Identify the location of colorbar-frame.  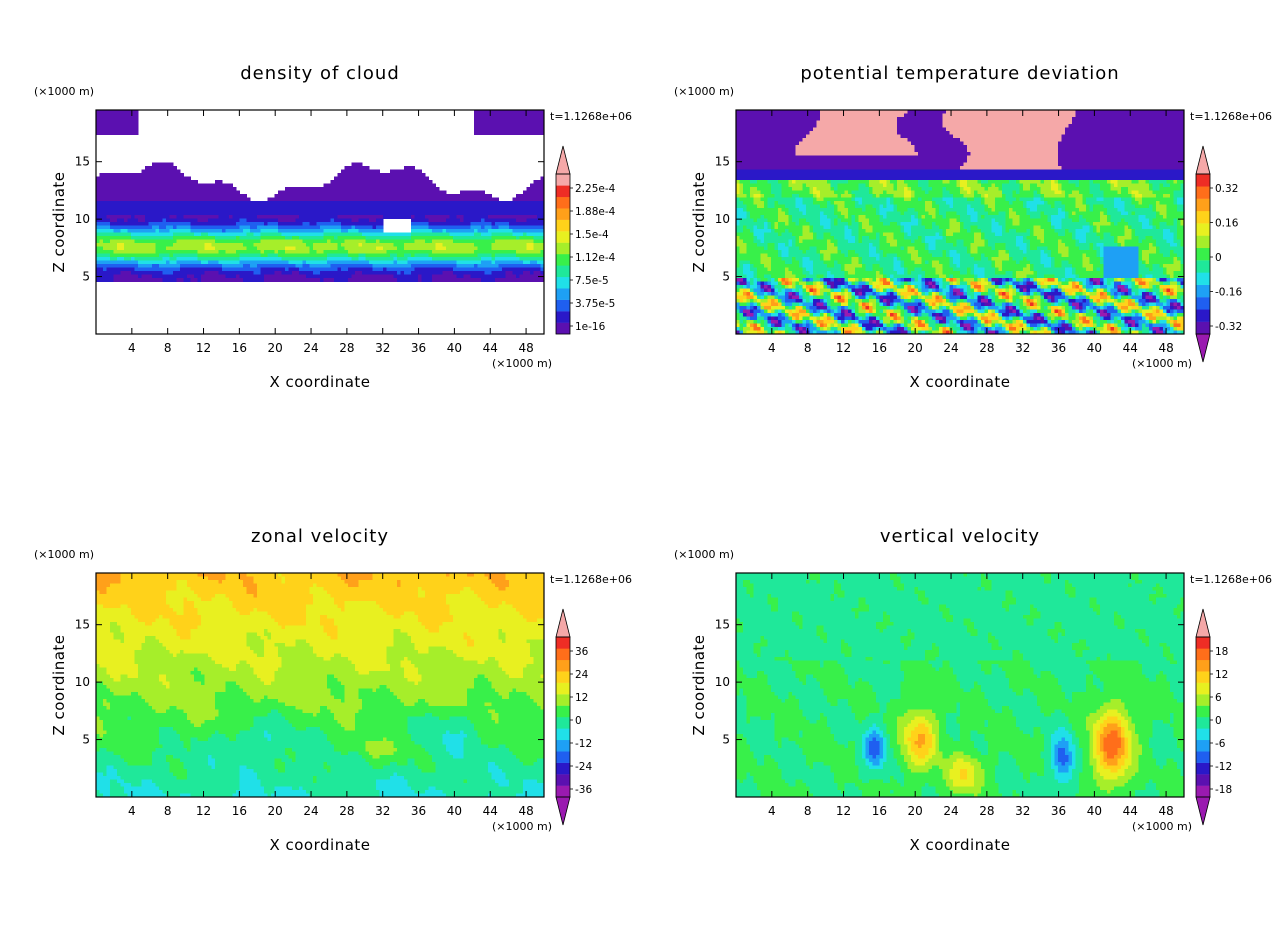
(563, 254).